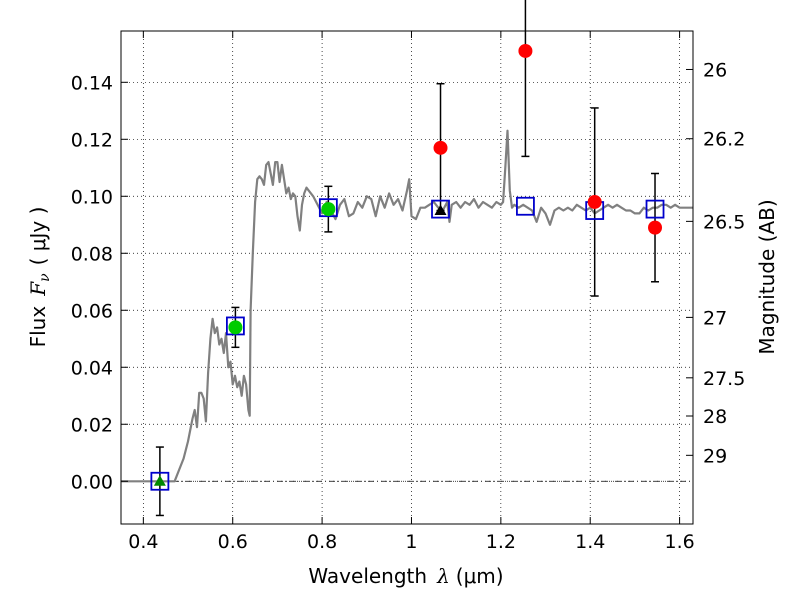 The height and width of the screenshot is (600, 800). Describe the element at coordinates (501, 542) in the screenshot. I see `x-tick-label: 1.2` at that location.